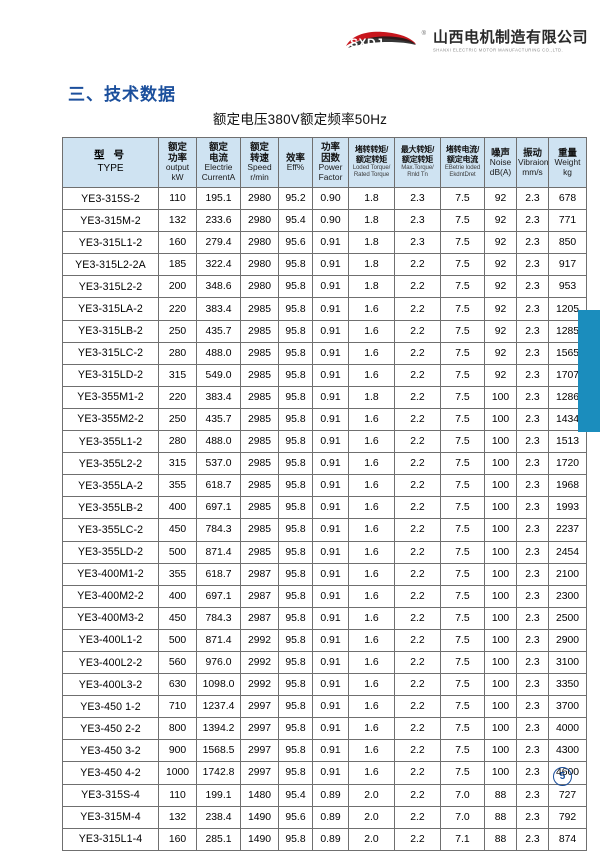 This screenshot has height=851, width=600. What do you see at coordinates (371, 795) in the screenshot?
I see `table-cell: 2.0` at bounding box center [371, 795].